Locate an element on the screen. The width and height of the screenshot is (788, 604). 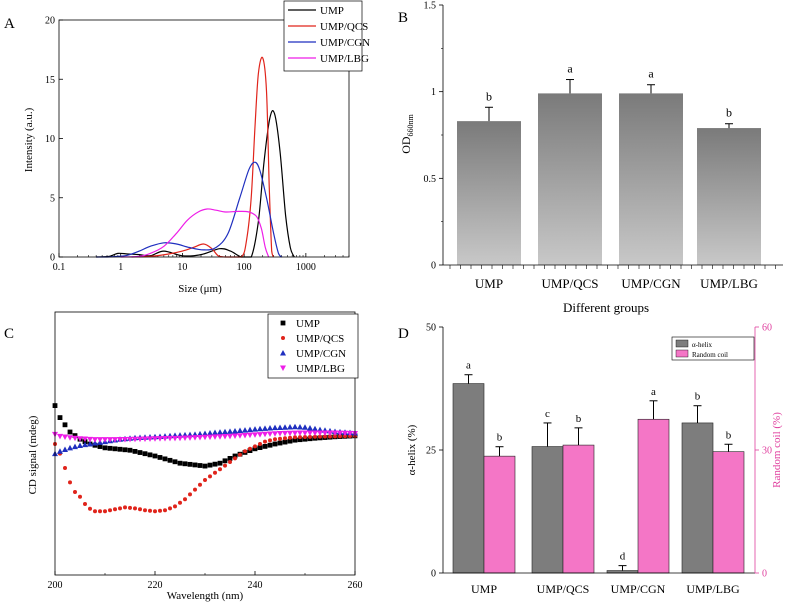
category-label-ump-qcs: UMP/QCS is located at coordinates (569, 283).